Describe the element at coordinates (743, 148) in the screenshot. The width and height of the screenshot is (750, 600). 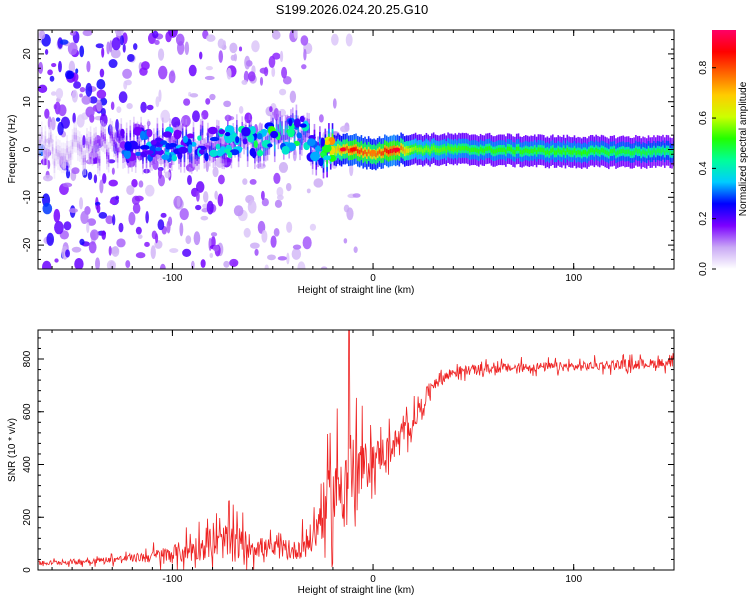
I see `colorbar-label: Normalized spectral amplitude` at that location.